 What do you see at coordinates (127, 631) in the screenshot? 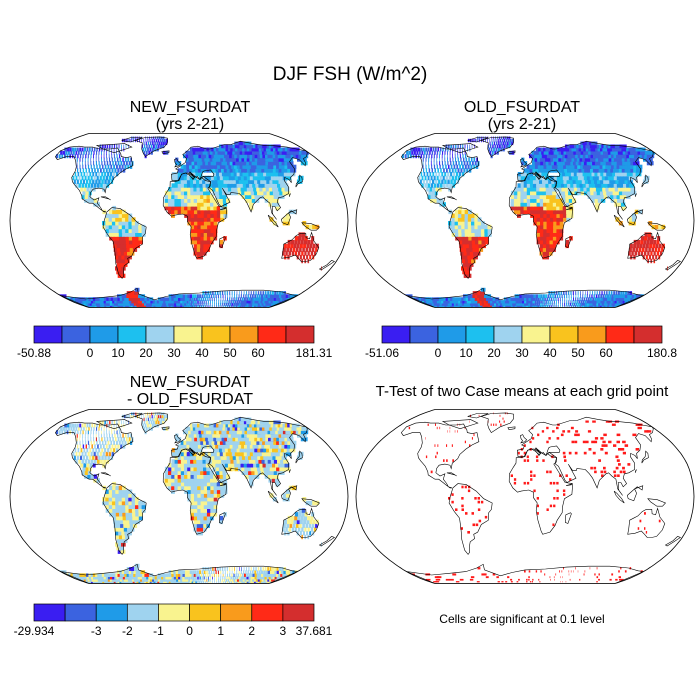
I see `colorbar-tick-label: -2` at bounding box center [127, 631].